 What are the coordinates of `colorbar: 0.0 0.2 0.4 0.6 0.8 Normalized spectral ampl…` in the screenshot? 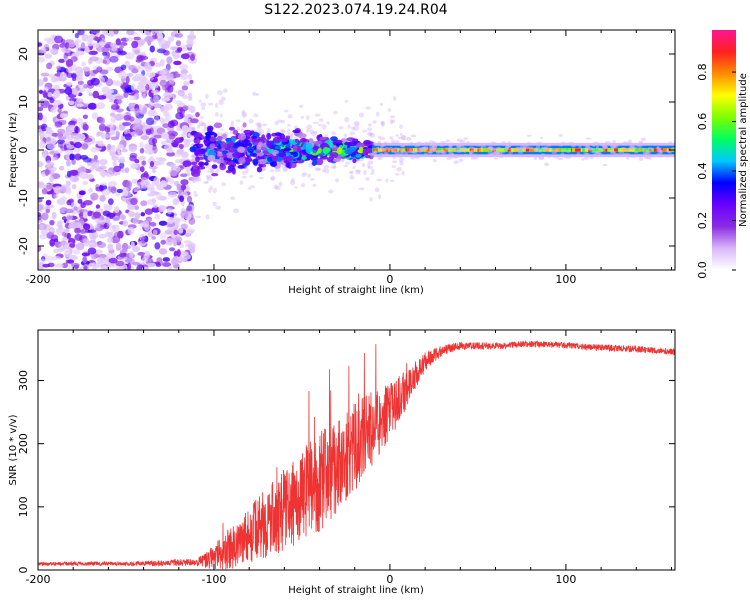 It's located at (722, 154).